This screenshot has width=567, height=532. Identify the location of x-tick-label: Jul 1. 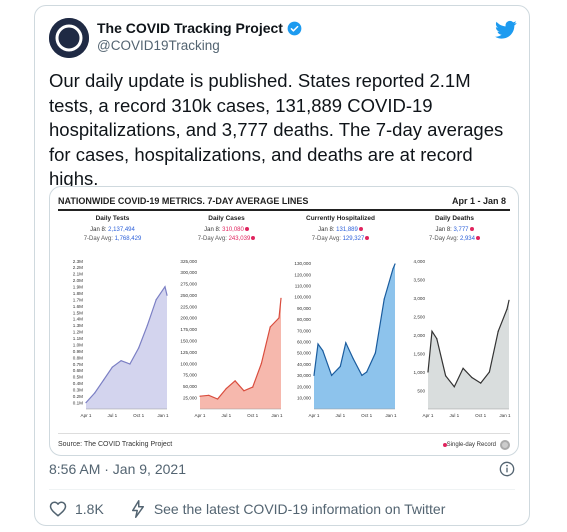
(226, 415).